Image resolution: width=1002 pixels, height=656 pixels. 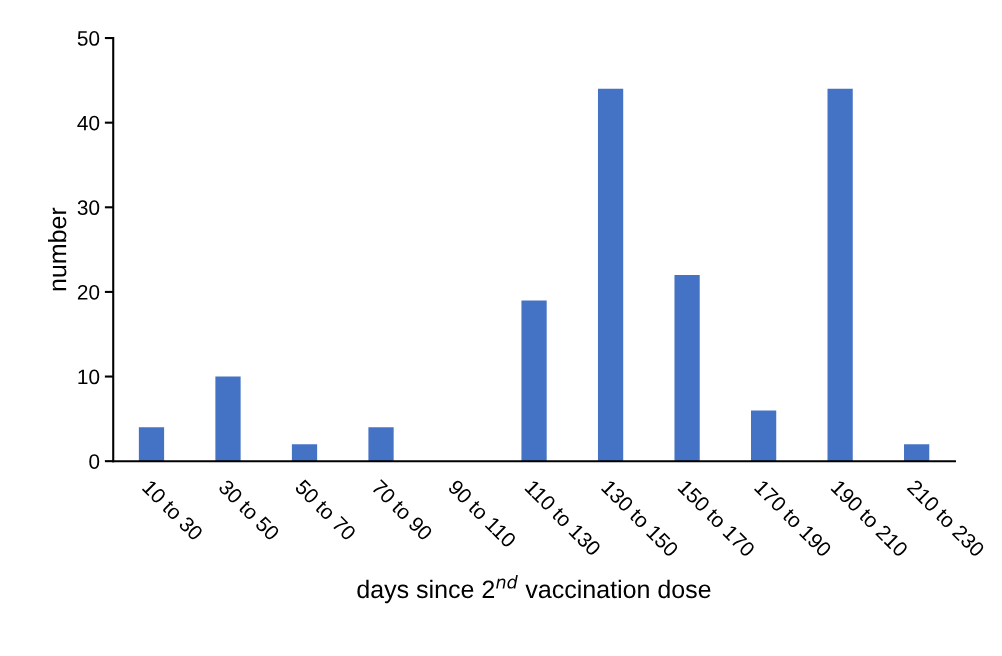 What do you see at coordinates (57, 249) in the screenshot?
I see `y-axis-title: number` at bounding box center [57, 249].